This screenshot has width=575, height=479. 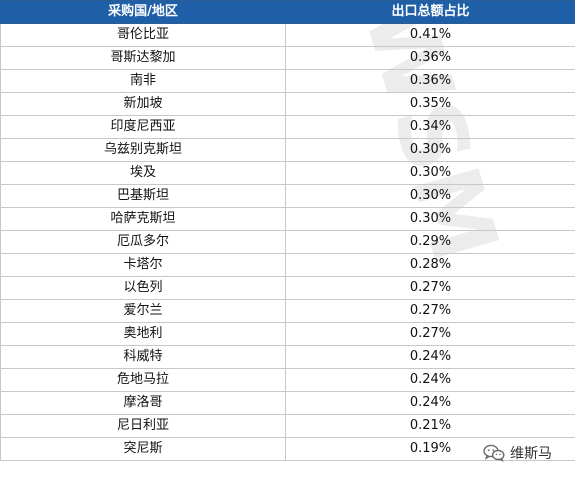 I want to click on cell-country: 哥斯达黎加, so click(x=143, y=58).